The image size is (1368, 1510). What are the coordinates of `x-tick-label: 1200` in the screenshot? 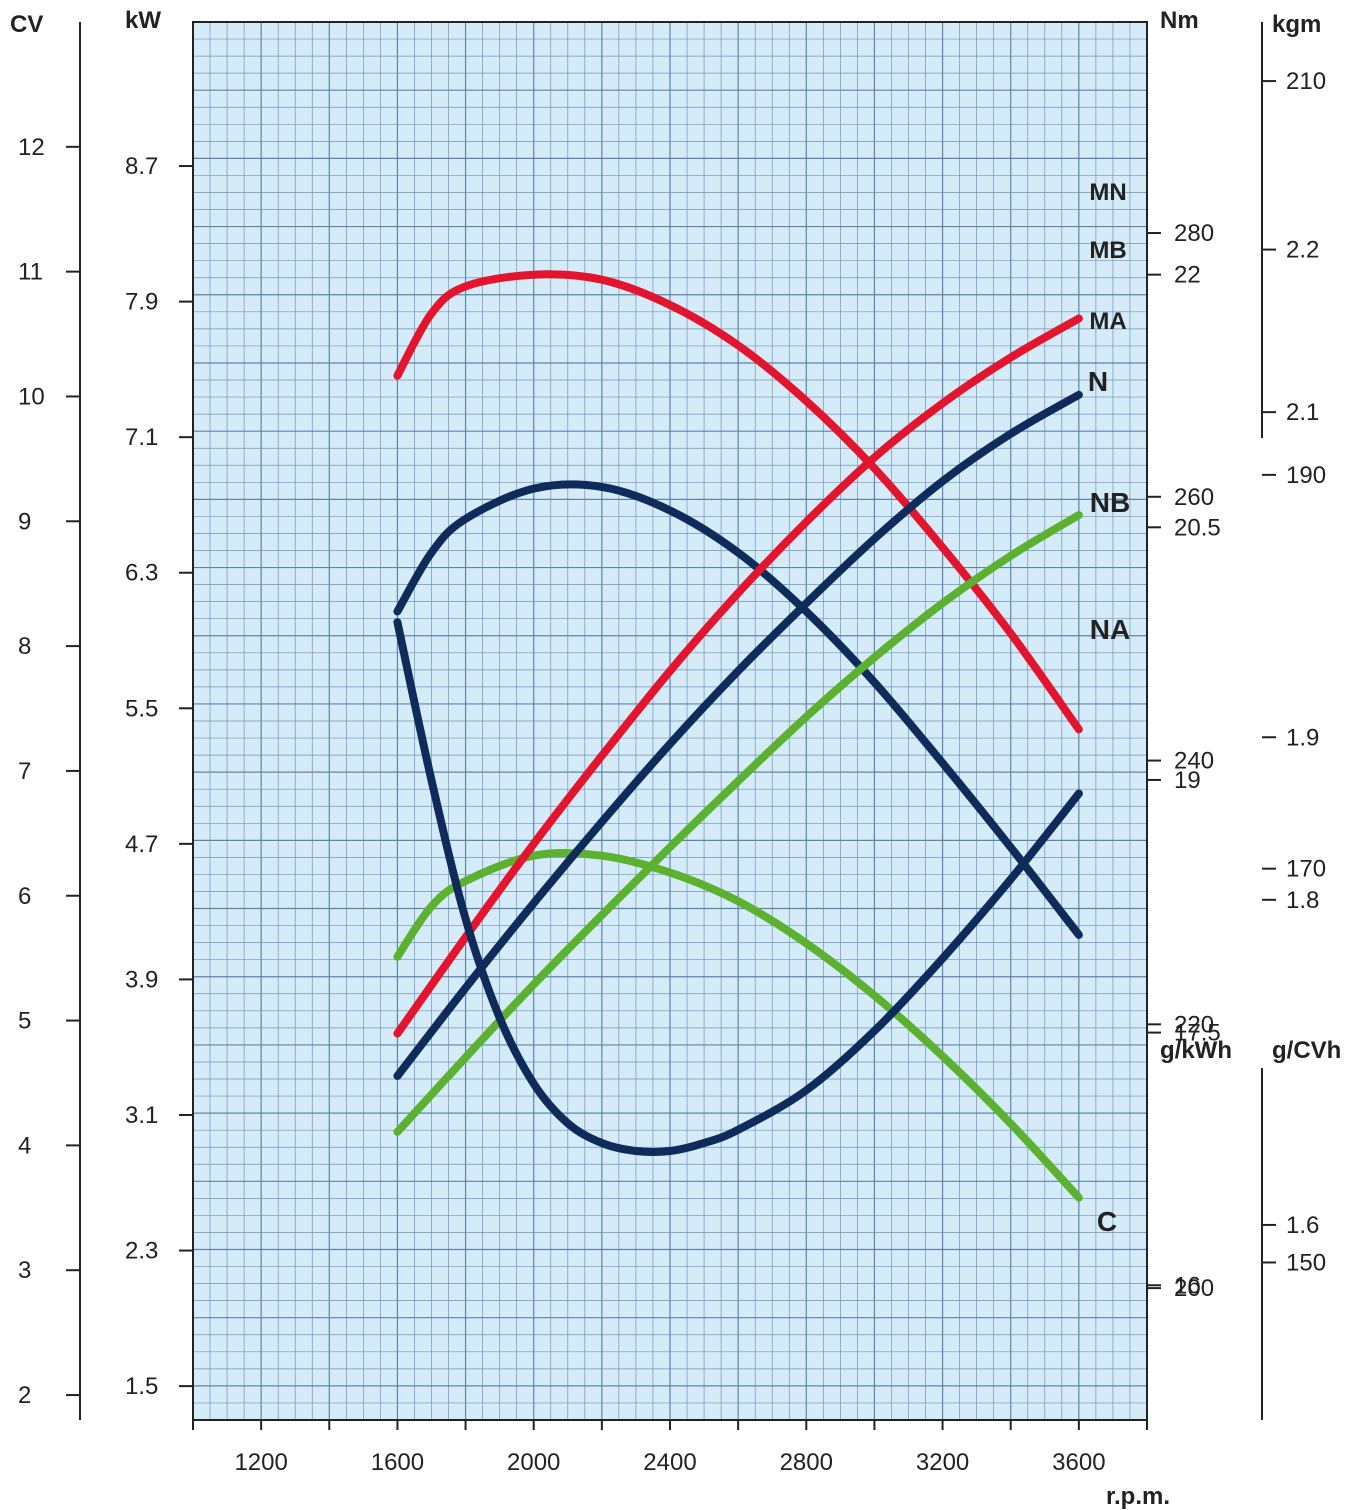 It's located at (260, 1462).